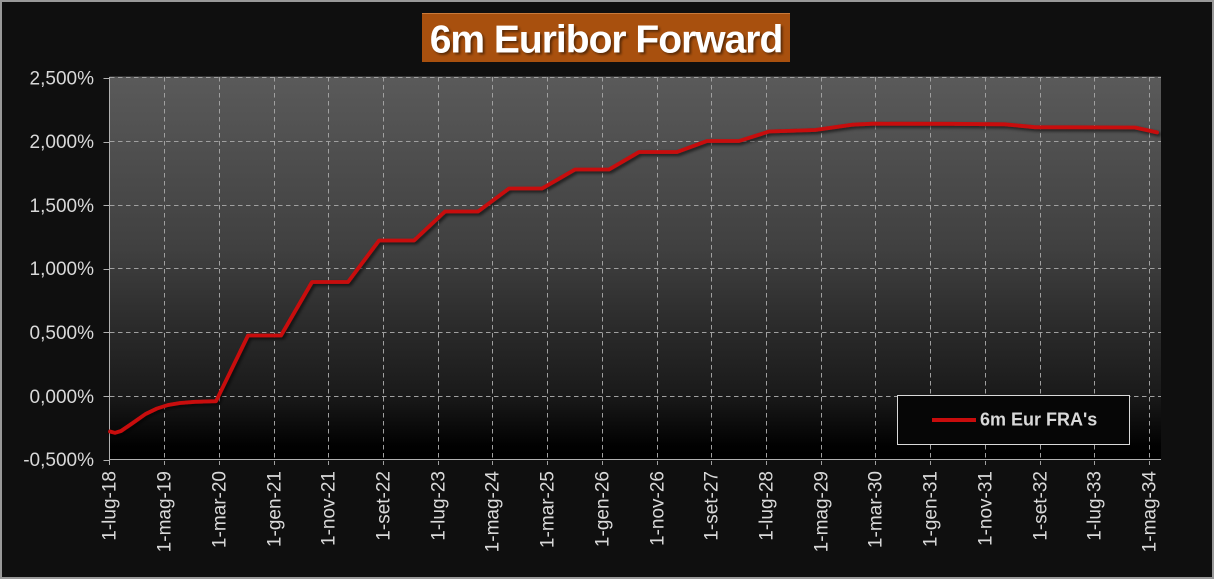 This screenshot has height=579, width=1214. Describe the element at coordinates (658, 508) in the screenshot. I see `svg-text: 1-nov-26` at that location.